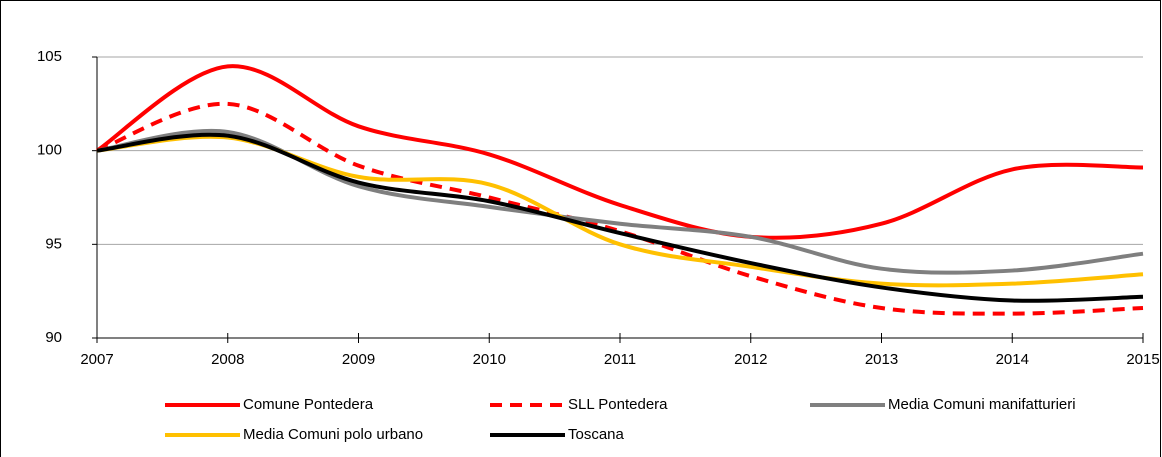 The height and width of the screenshot is (457, 1162). I want to click on legend-label: Toscana, so click(596, 434).